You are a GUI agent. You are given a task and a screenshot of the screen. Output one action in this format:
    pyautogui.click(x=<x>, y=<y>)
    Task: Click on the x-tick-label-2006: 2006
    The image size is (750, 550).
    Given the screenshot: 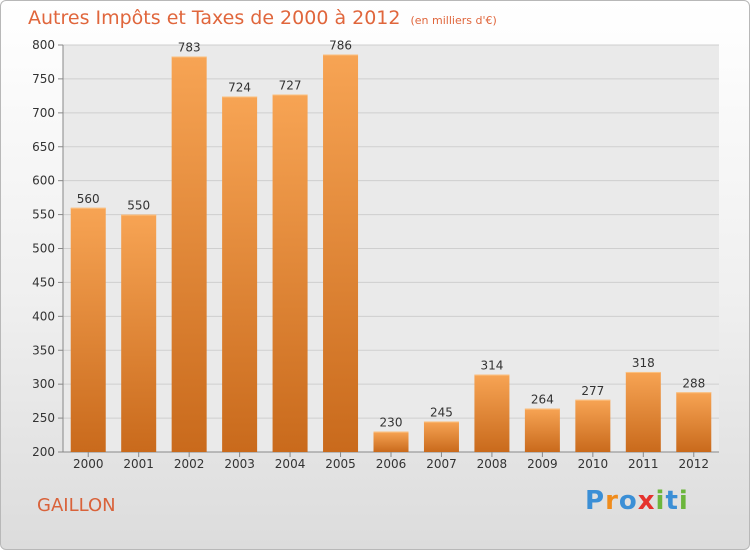 What is the action you would take?
    pyautogui.click(x=391, y=464)
    